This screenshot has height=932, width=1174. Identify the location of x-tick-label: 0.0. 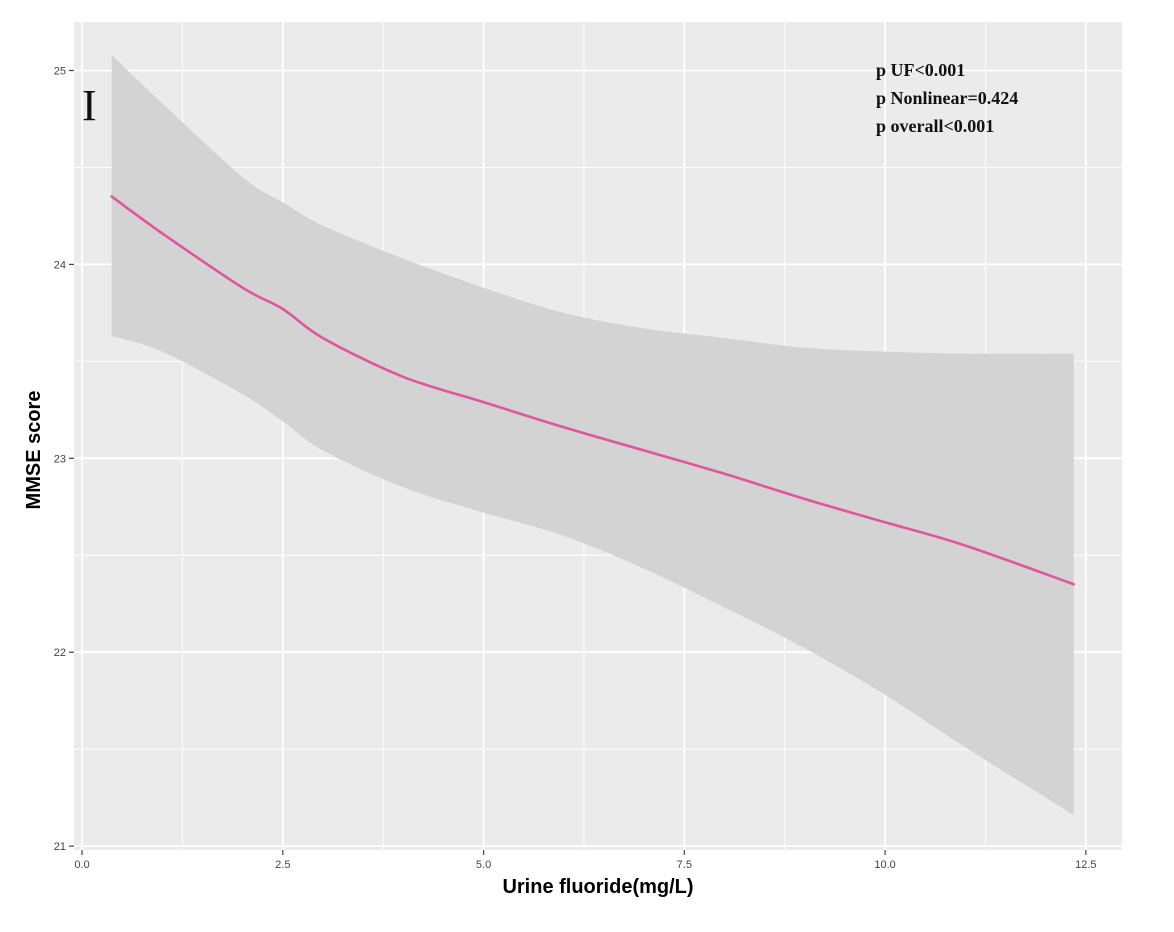
(81, 865).